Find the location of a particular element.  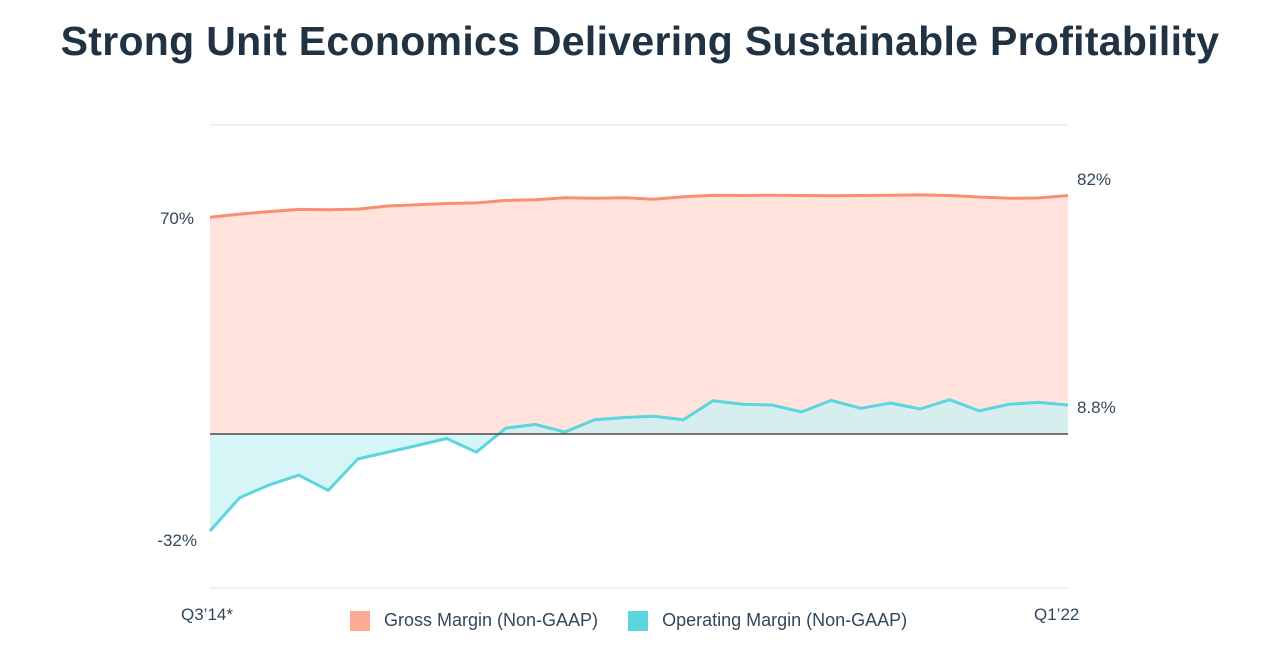

operating-start-label: -32% is located at coordinates (177, 540).